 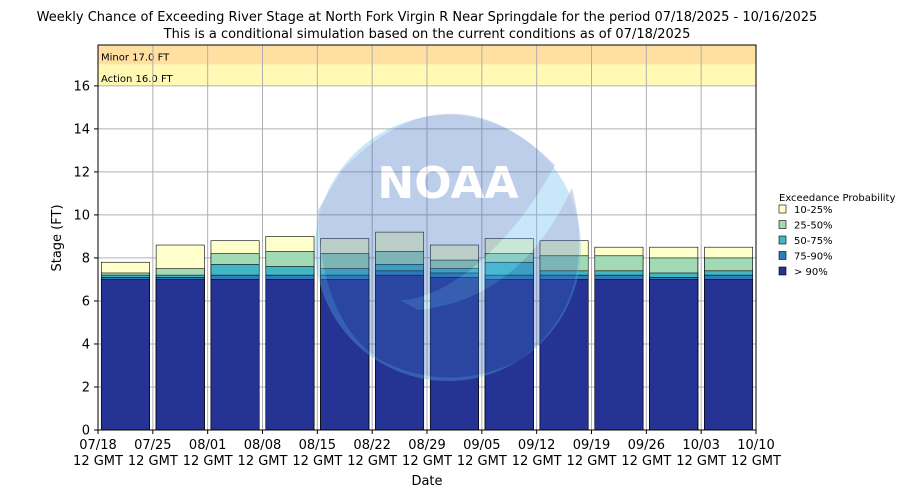 What do you see at coordinates (536, 445) in the screenshot?
I see `x-tick-label: 09/12` at bounding box center [536, 445].